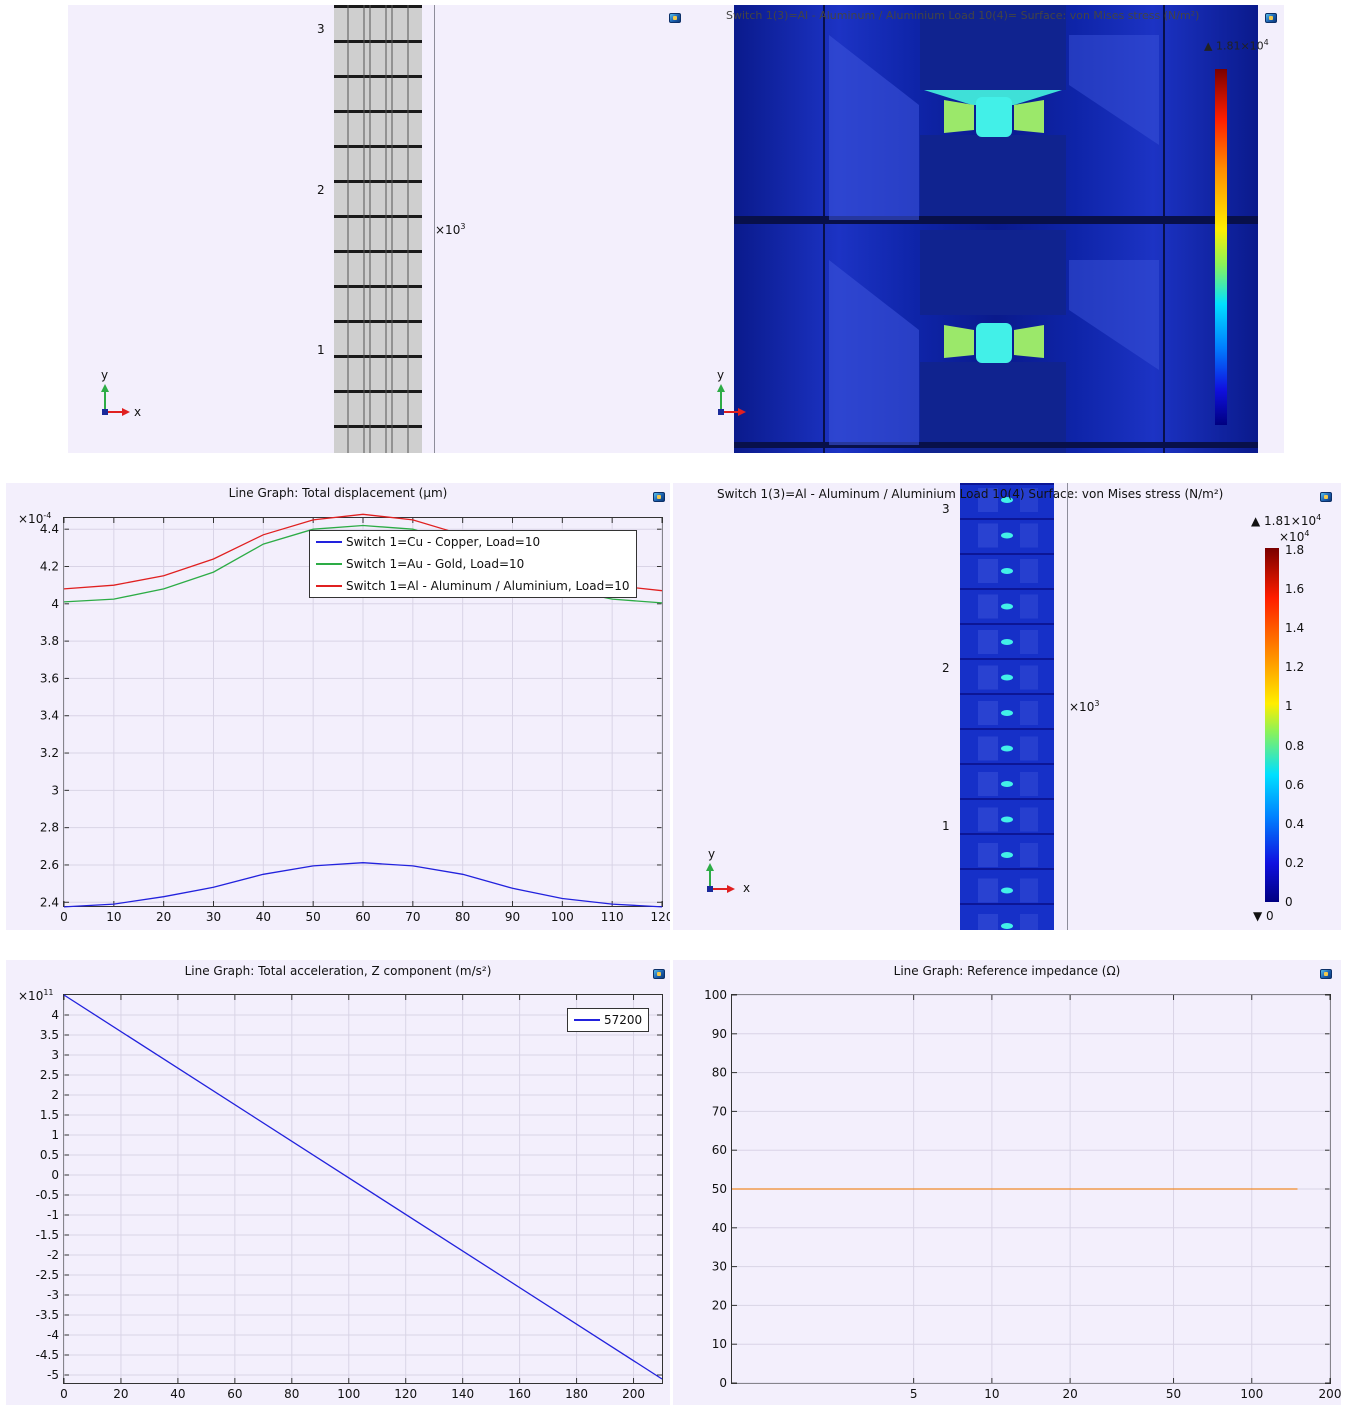  Describe the element at coordinates (53, 1335) in the screenshot. I see `y-tick-label: -4` at that location.